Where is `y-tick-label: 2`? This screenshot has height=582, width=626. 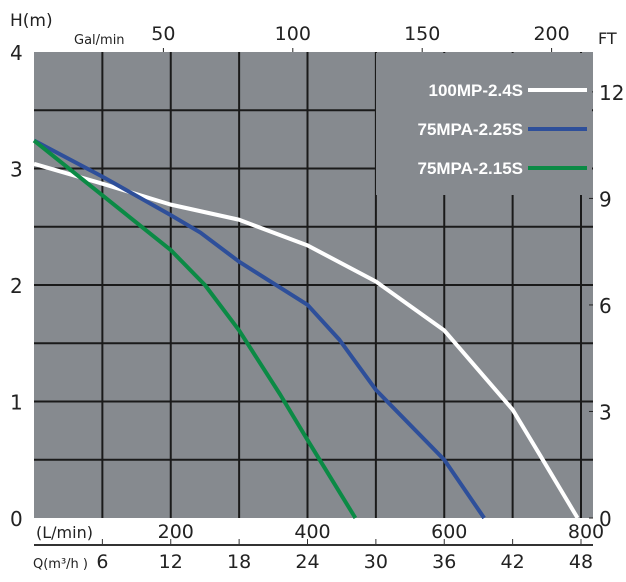 y-tick-label: 2 is located at coordinates (16, 286).